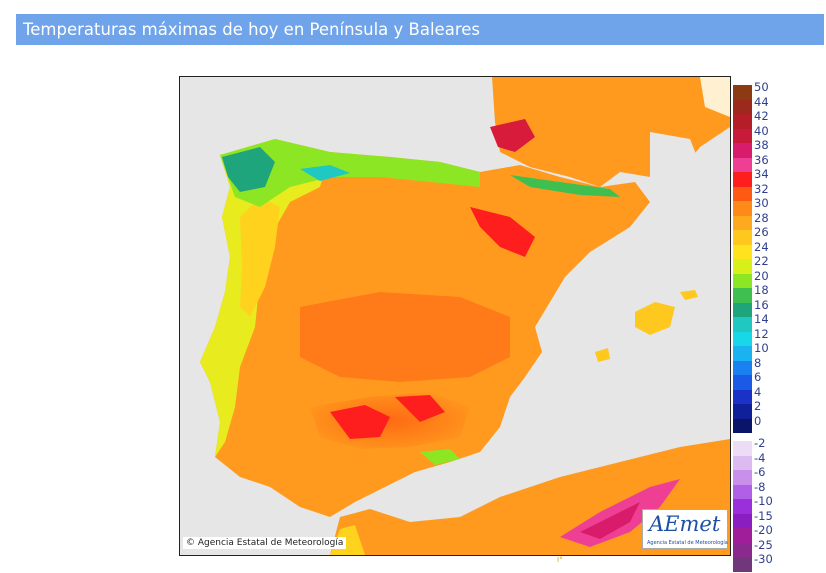  Describe the element at coordinates (265, 543) in the screenshot. I see `copyright-label: © Agencia Estatal de Meteorología` at that location.